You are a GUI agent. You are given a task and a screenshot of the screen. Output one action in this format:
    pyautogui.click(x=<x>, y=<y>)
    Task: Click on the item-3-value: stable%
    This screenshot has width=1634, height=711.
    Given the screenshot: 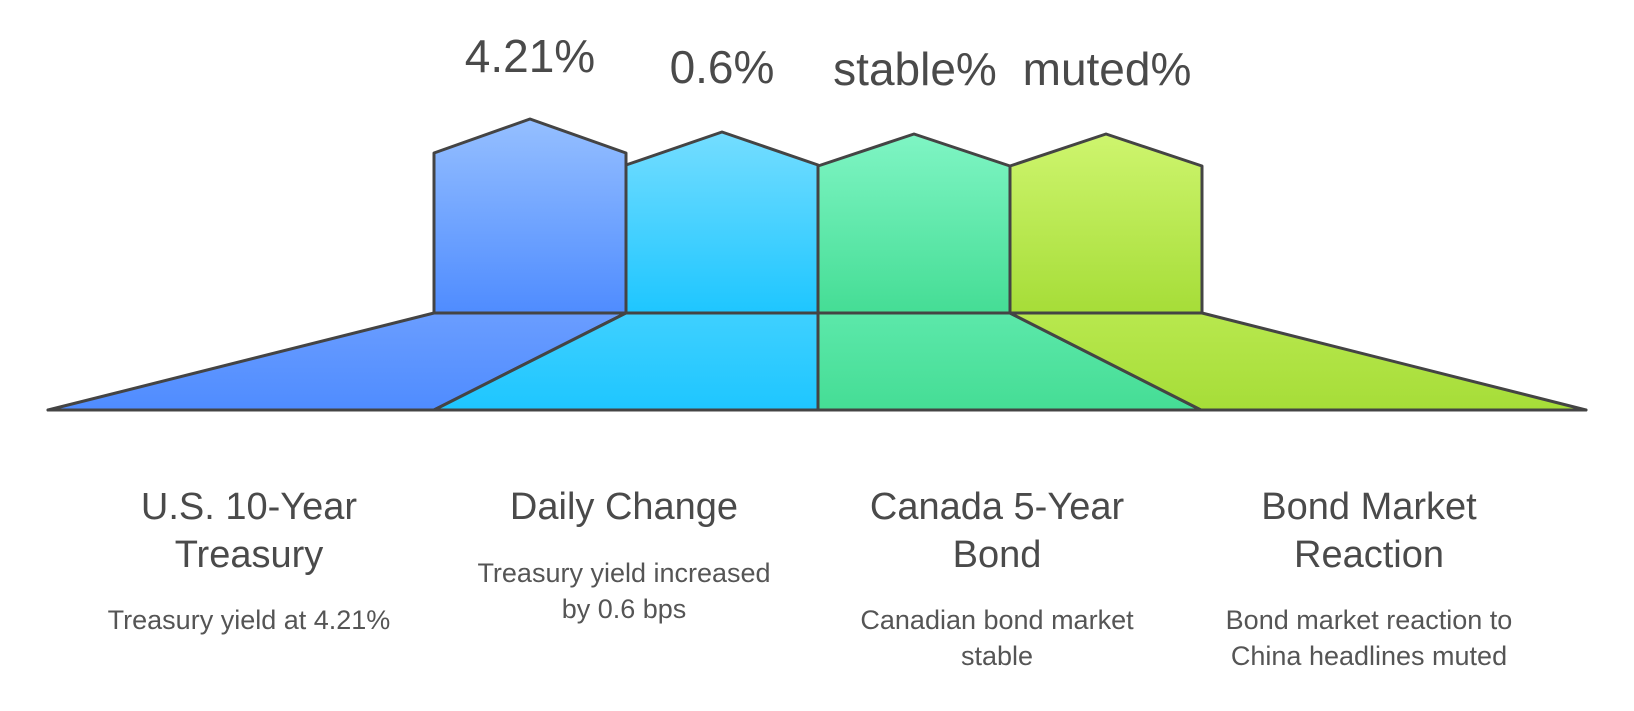 What is the action you would take?
    pyautogui.click(x=915, y=69)
    